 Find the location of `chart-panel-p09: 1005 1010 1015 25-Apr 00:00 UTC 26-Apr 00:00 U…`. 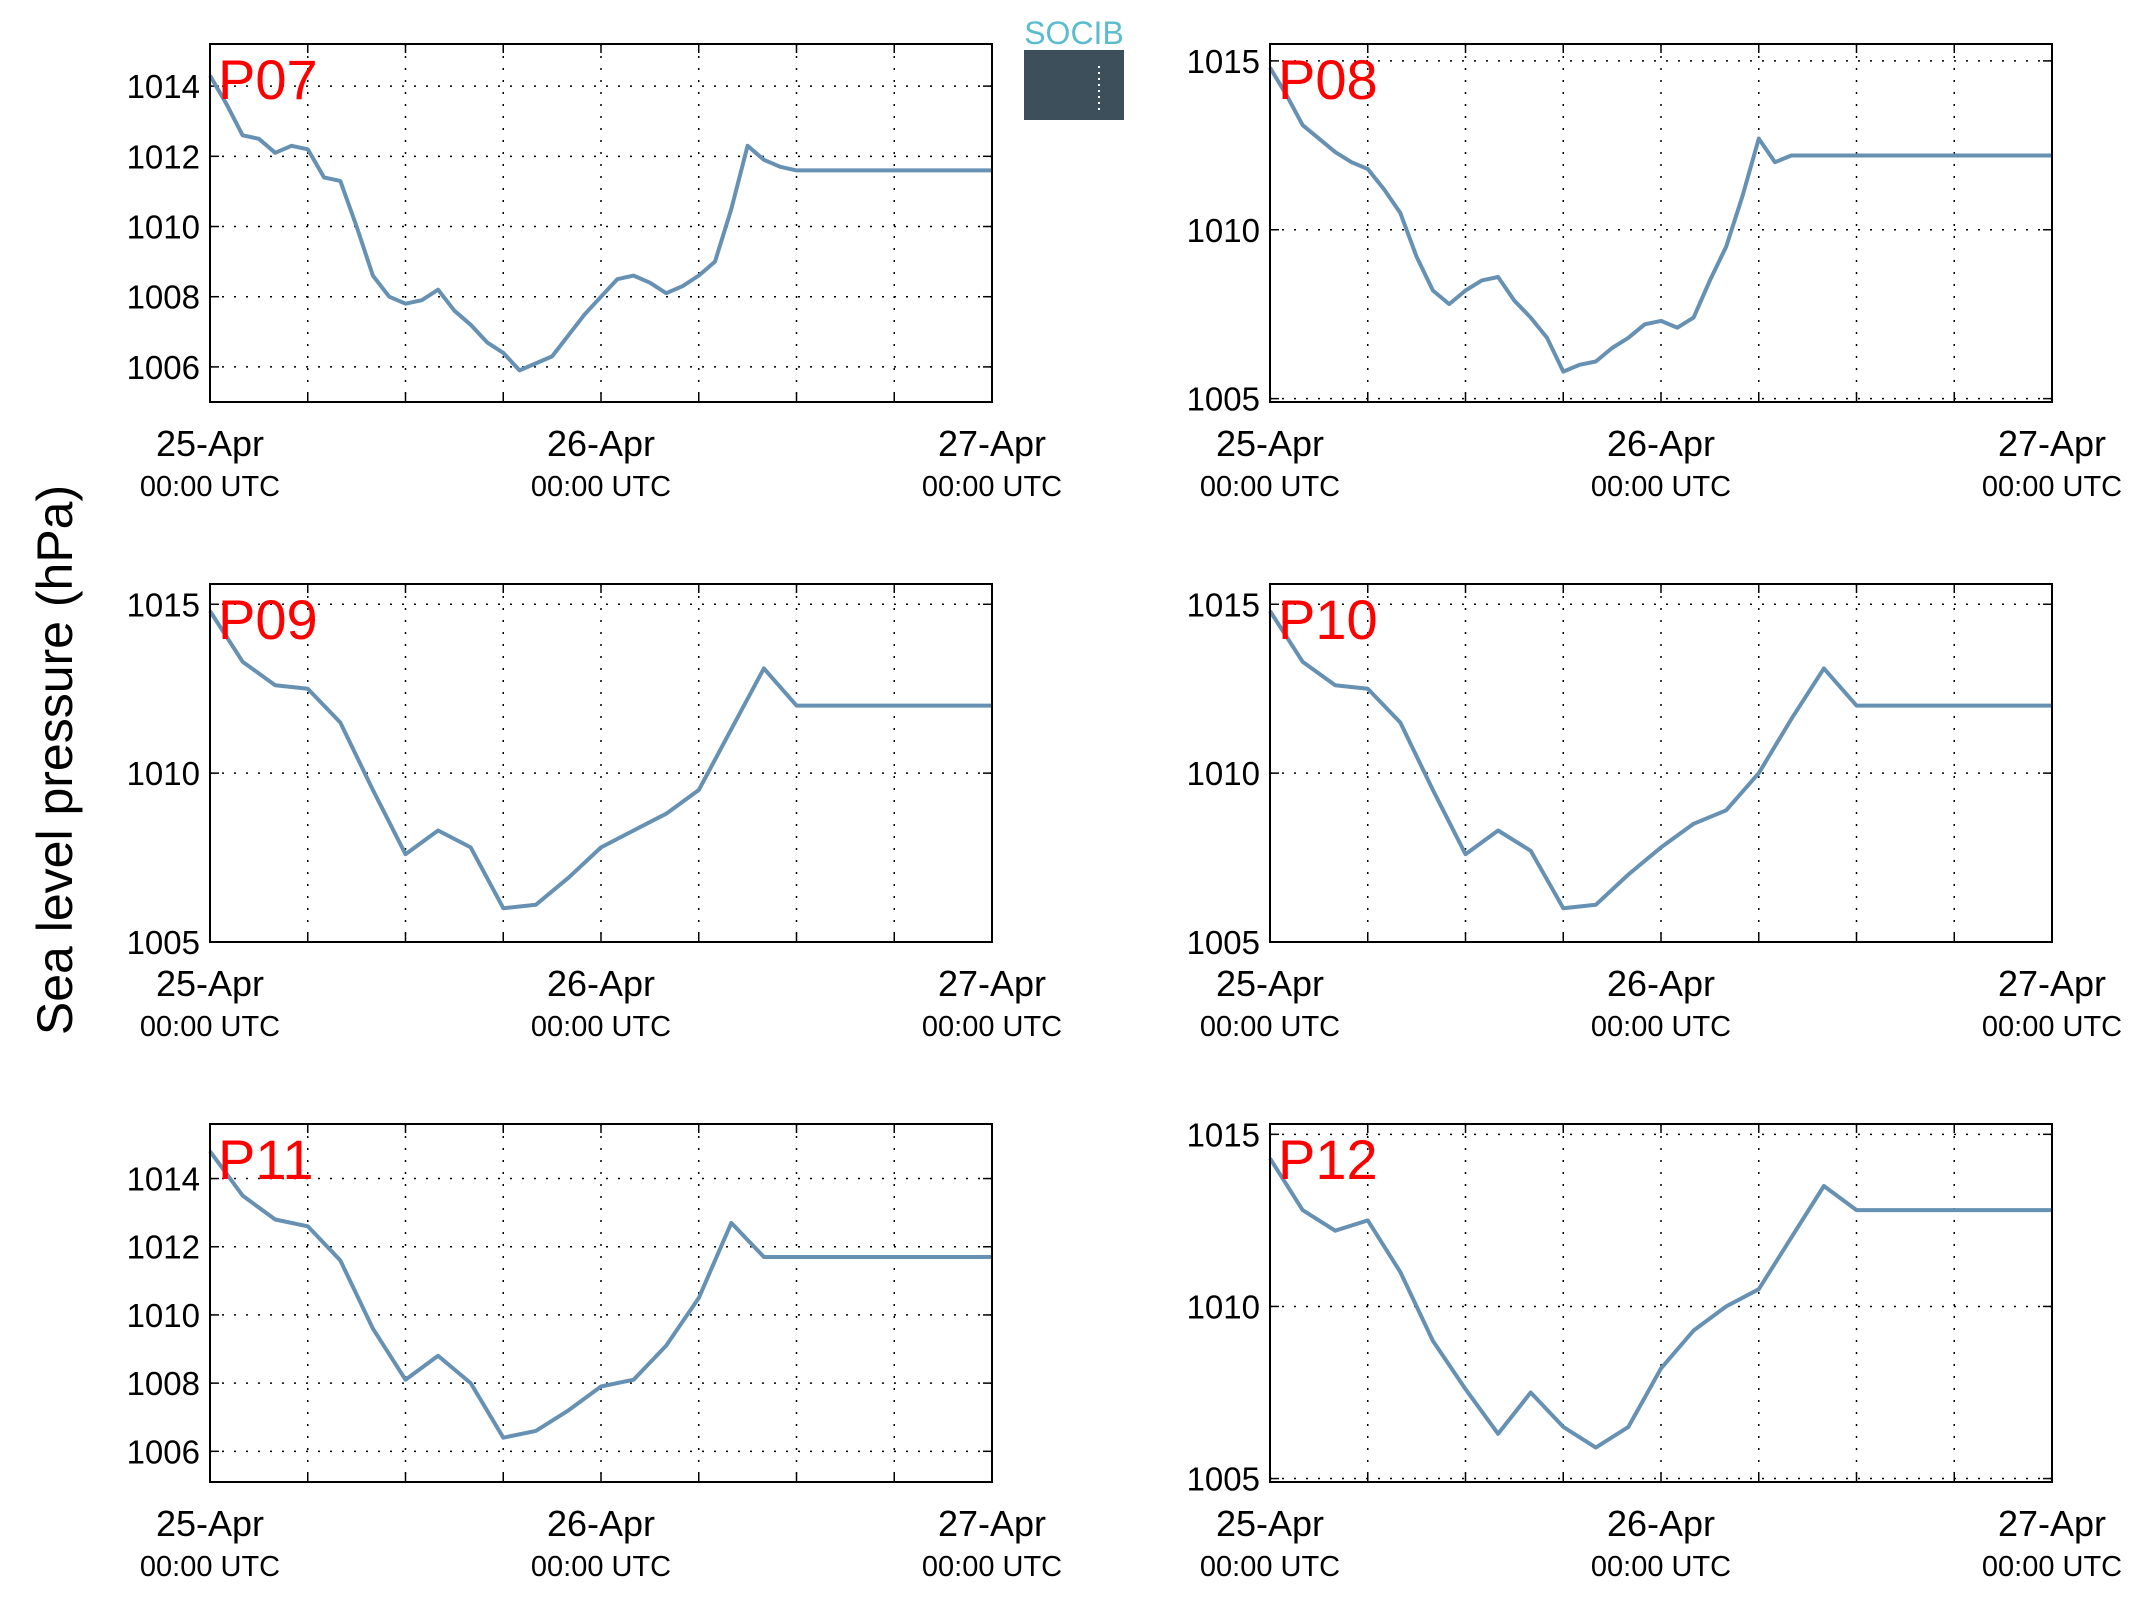

chart-panel-p09: 1005 1010 1015 25-Apr 00:00 UTC 26-Apr 00:00 U… is located at coordinates (594, 813).